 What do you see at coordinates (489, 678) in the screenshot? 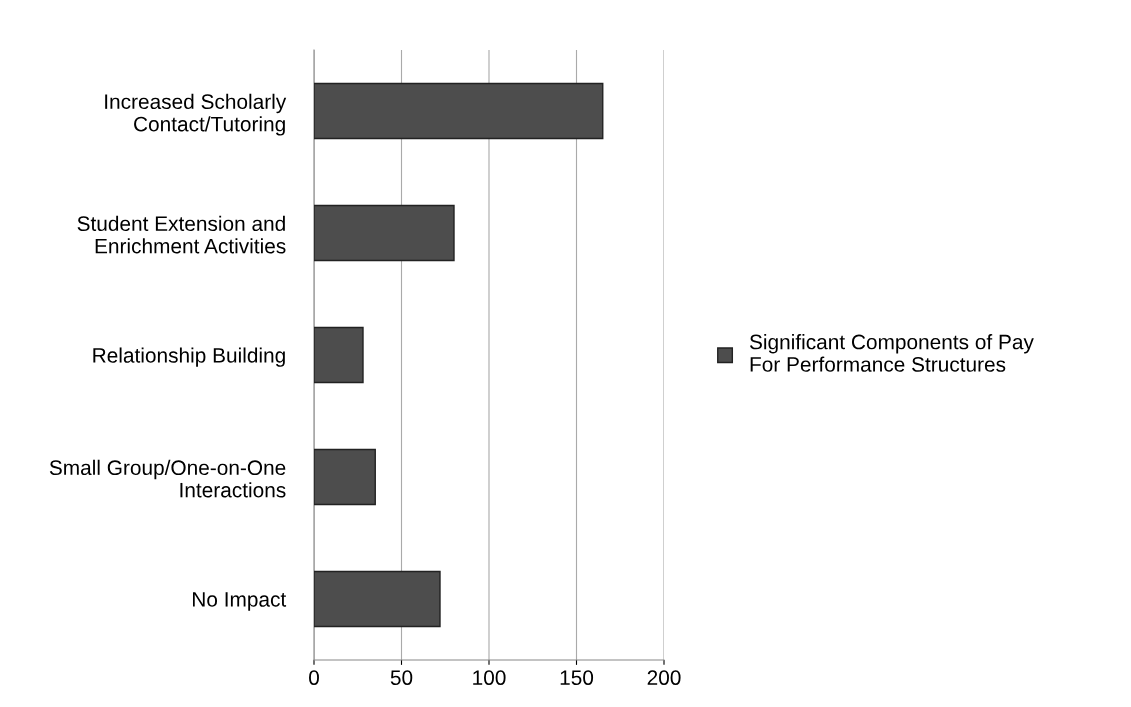
I see `x-tick-label: 100` at bounding box center [489, 678].